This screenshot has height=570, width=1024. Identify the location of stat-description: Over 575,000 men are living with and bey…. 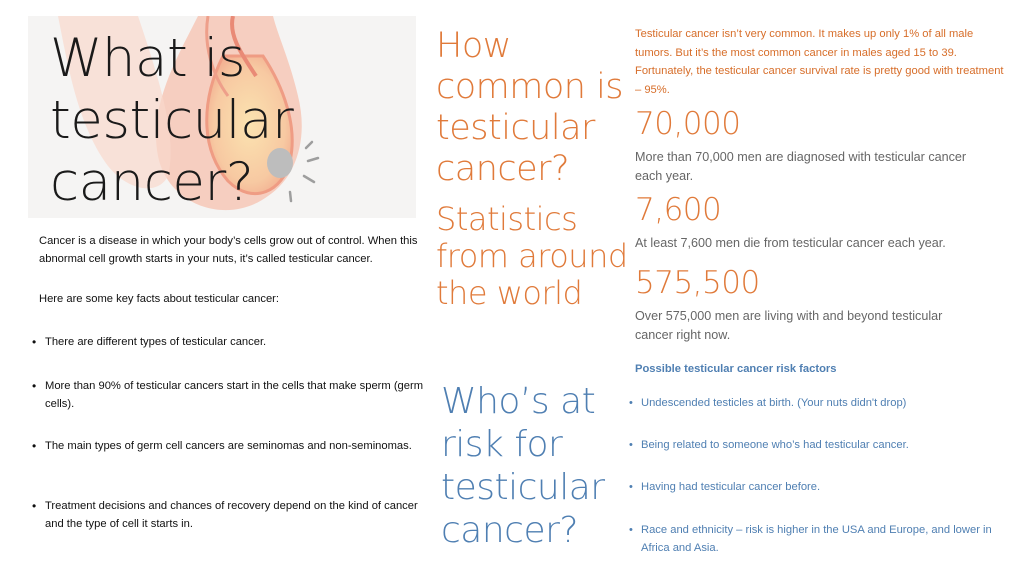
(789, 325).